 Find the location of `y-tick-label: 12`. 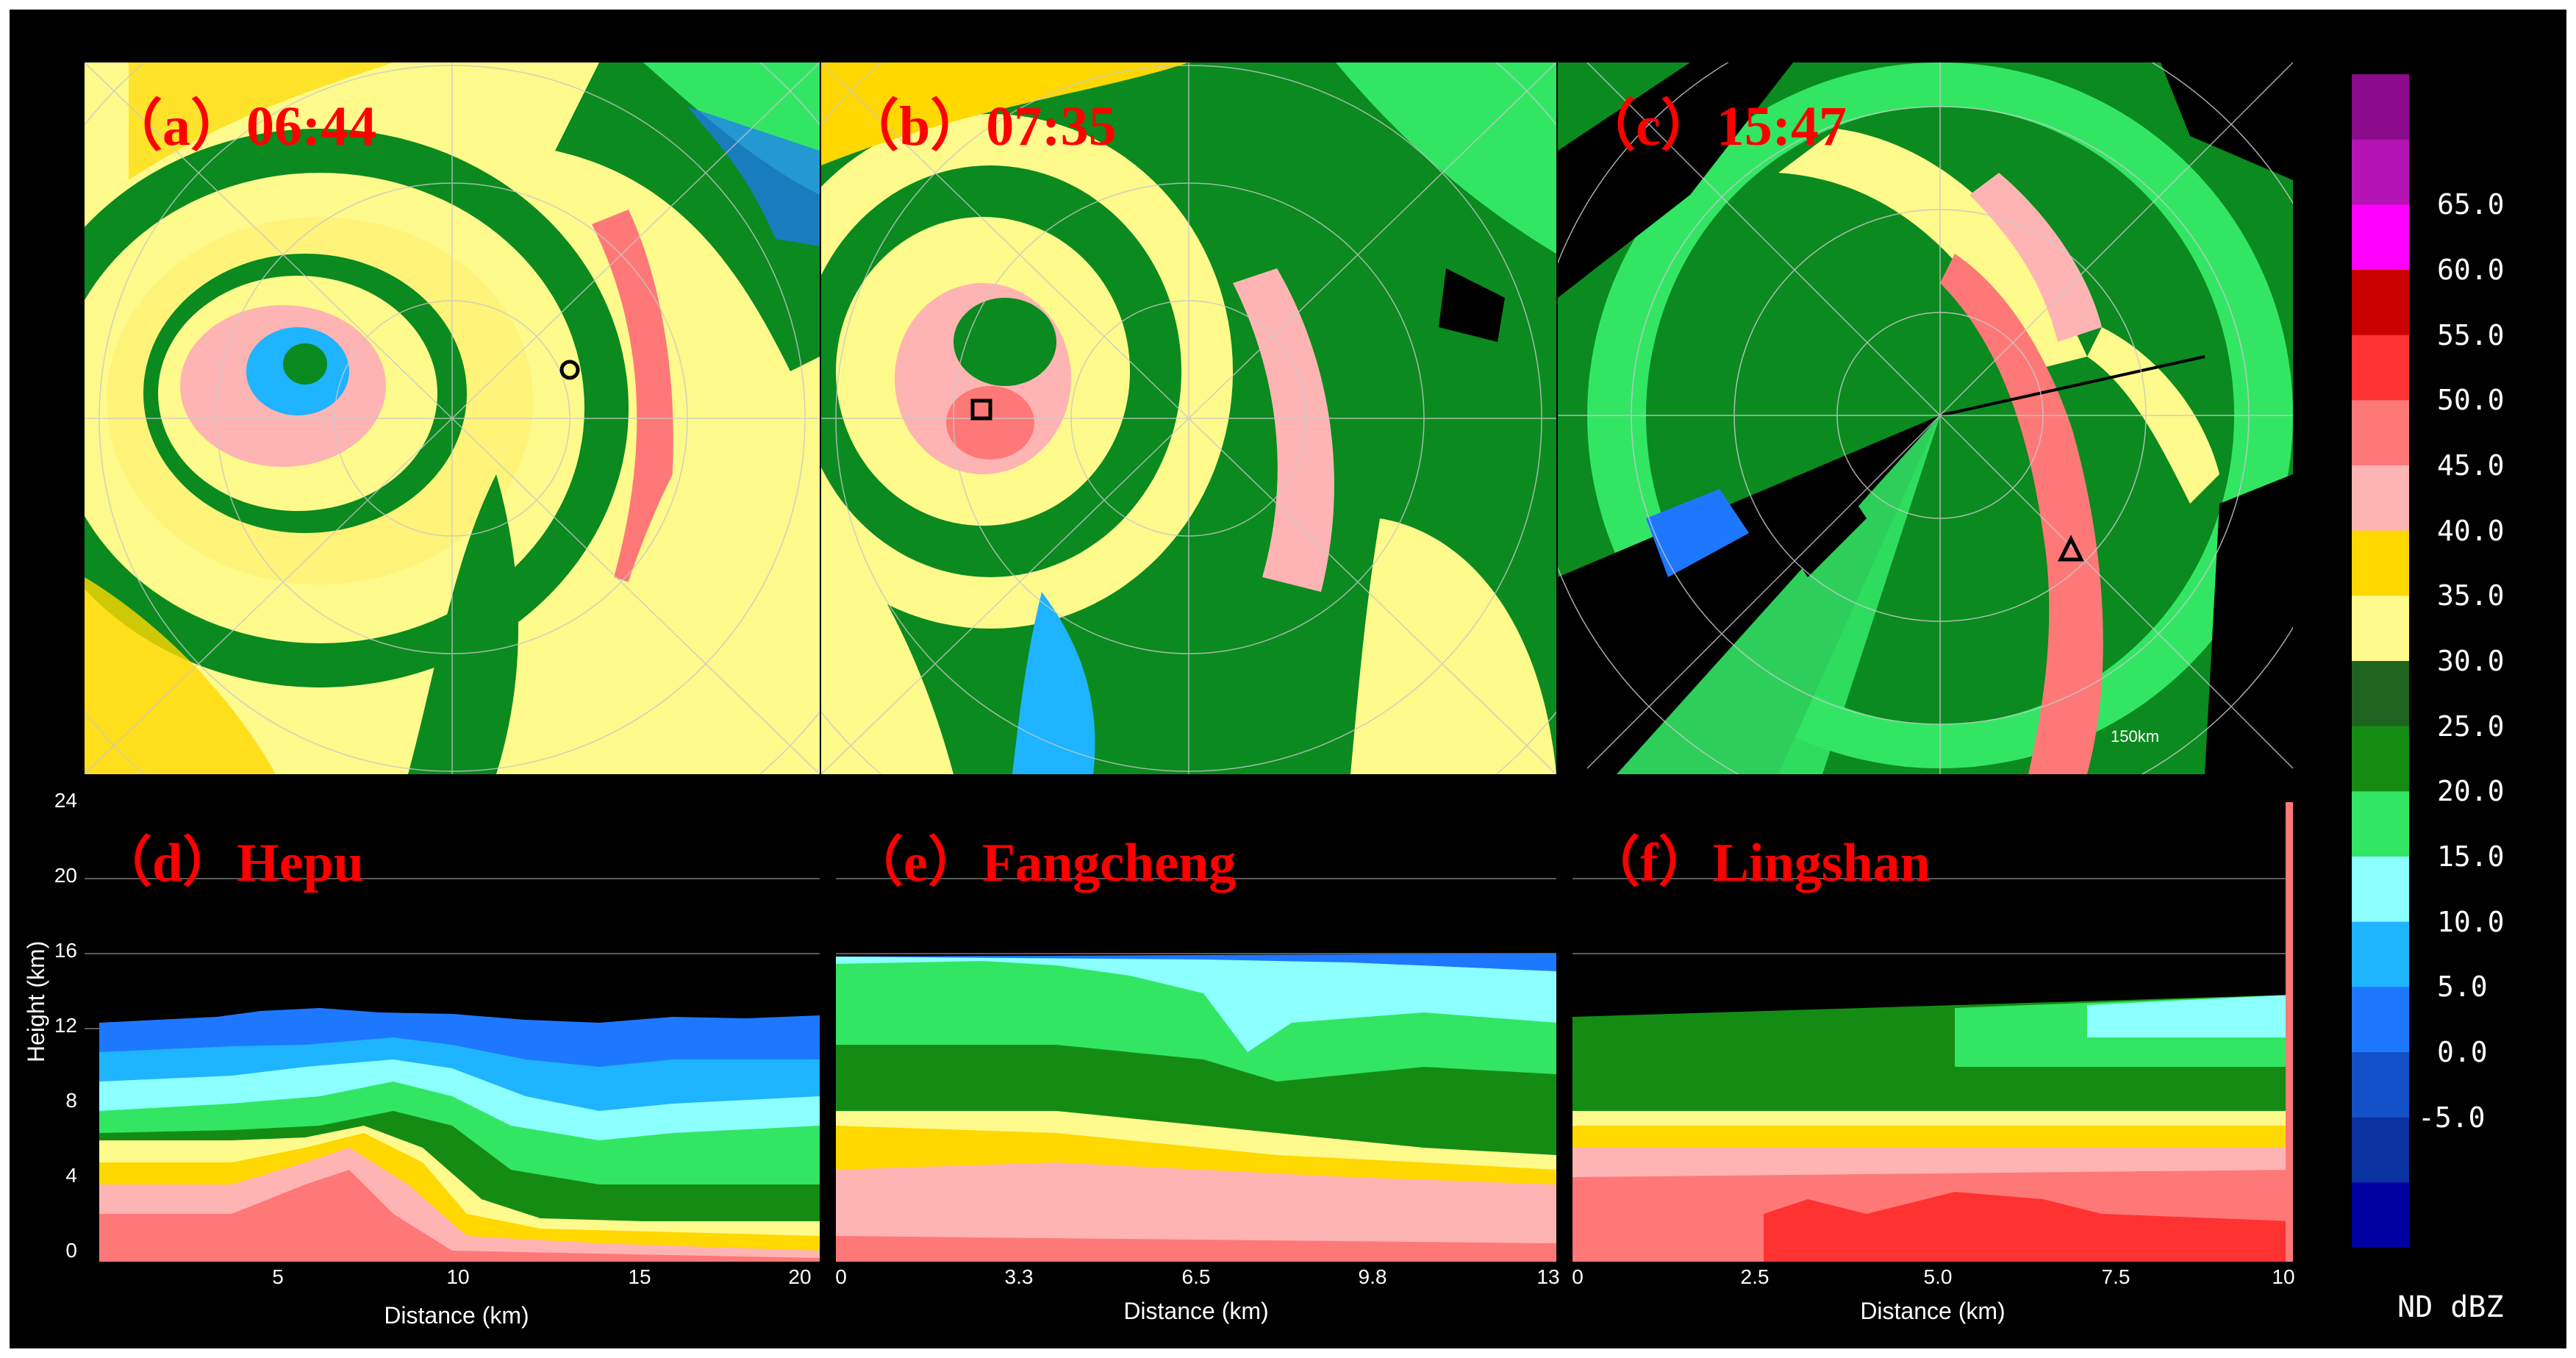

y-tick-label: 12 is located at coordinates (65, 1025).